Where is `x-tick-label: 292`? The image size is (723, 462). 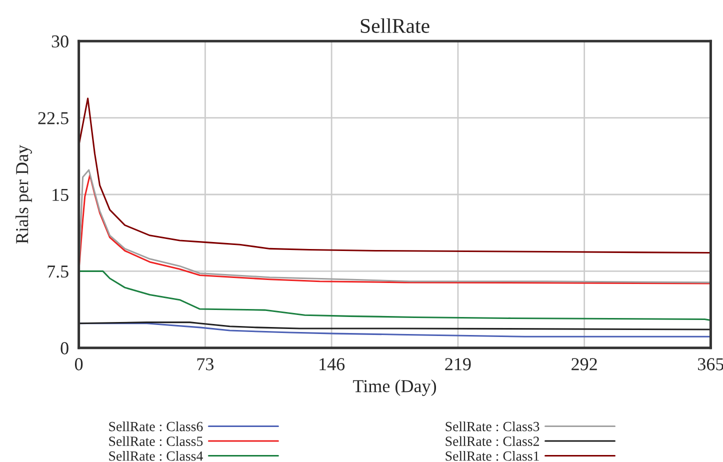
x-tick-label: 292 is located at coordinates (584, 364).